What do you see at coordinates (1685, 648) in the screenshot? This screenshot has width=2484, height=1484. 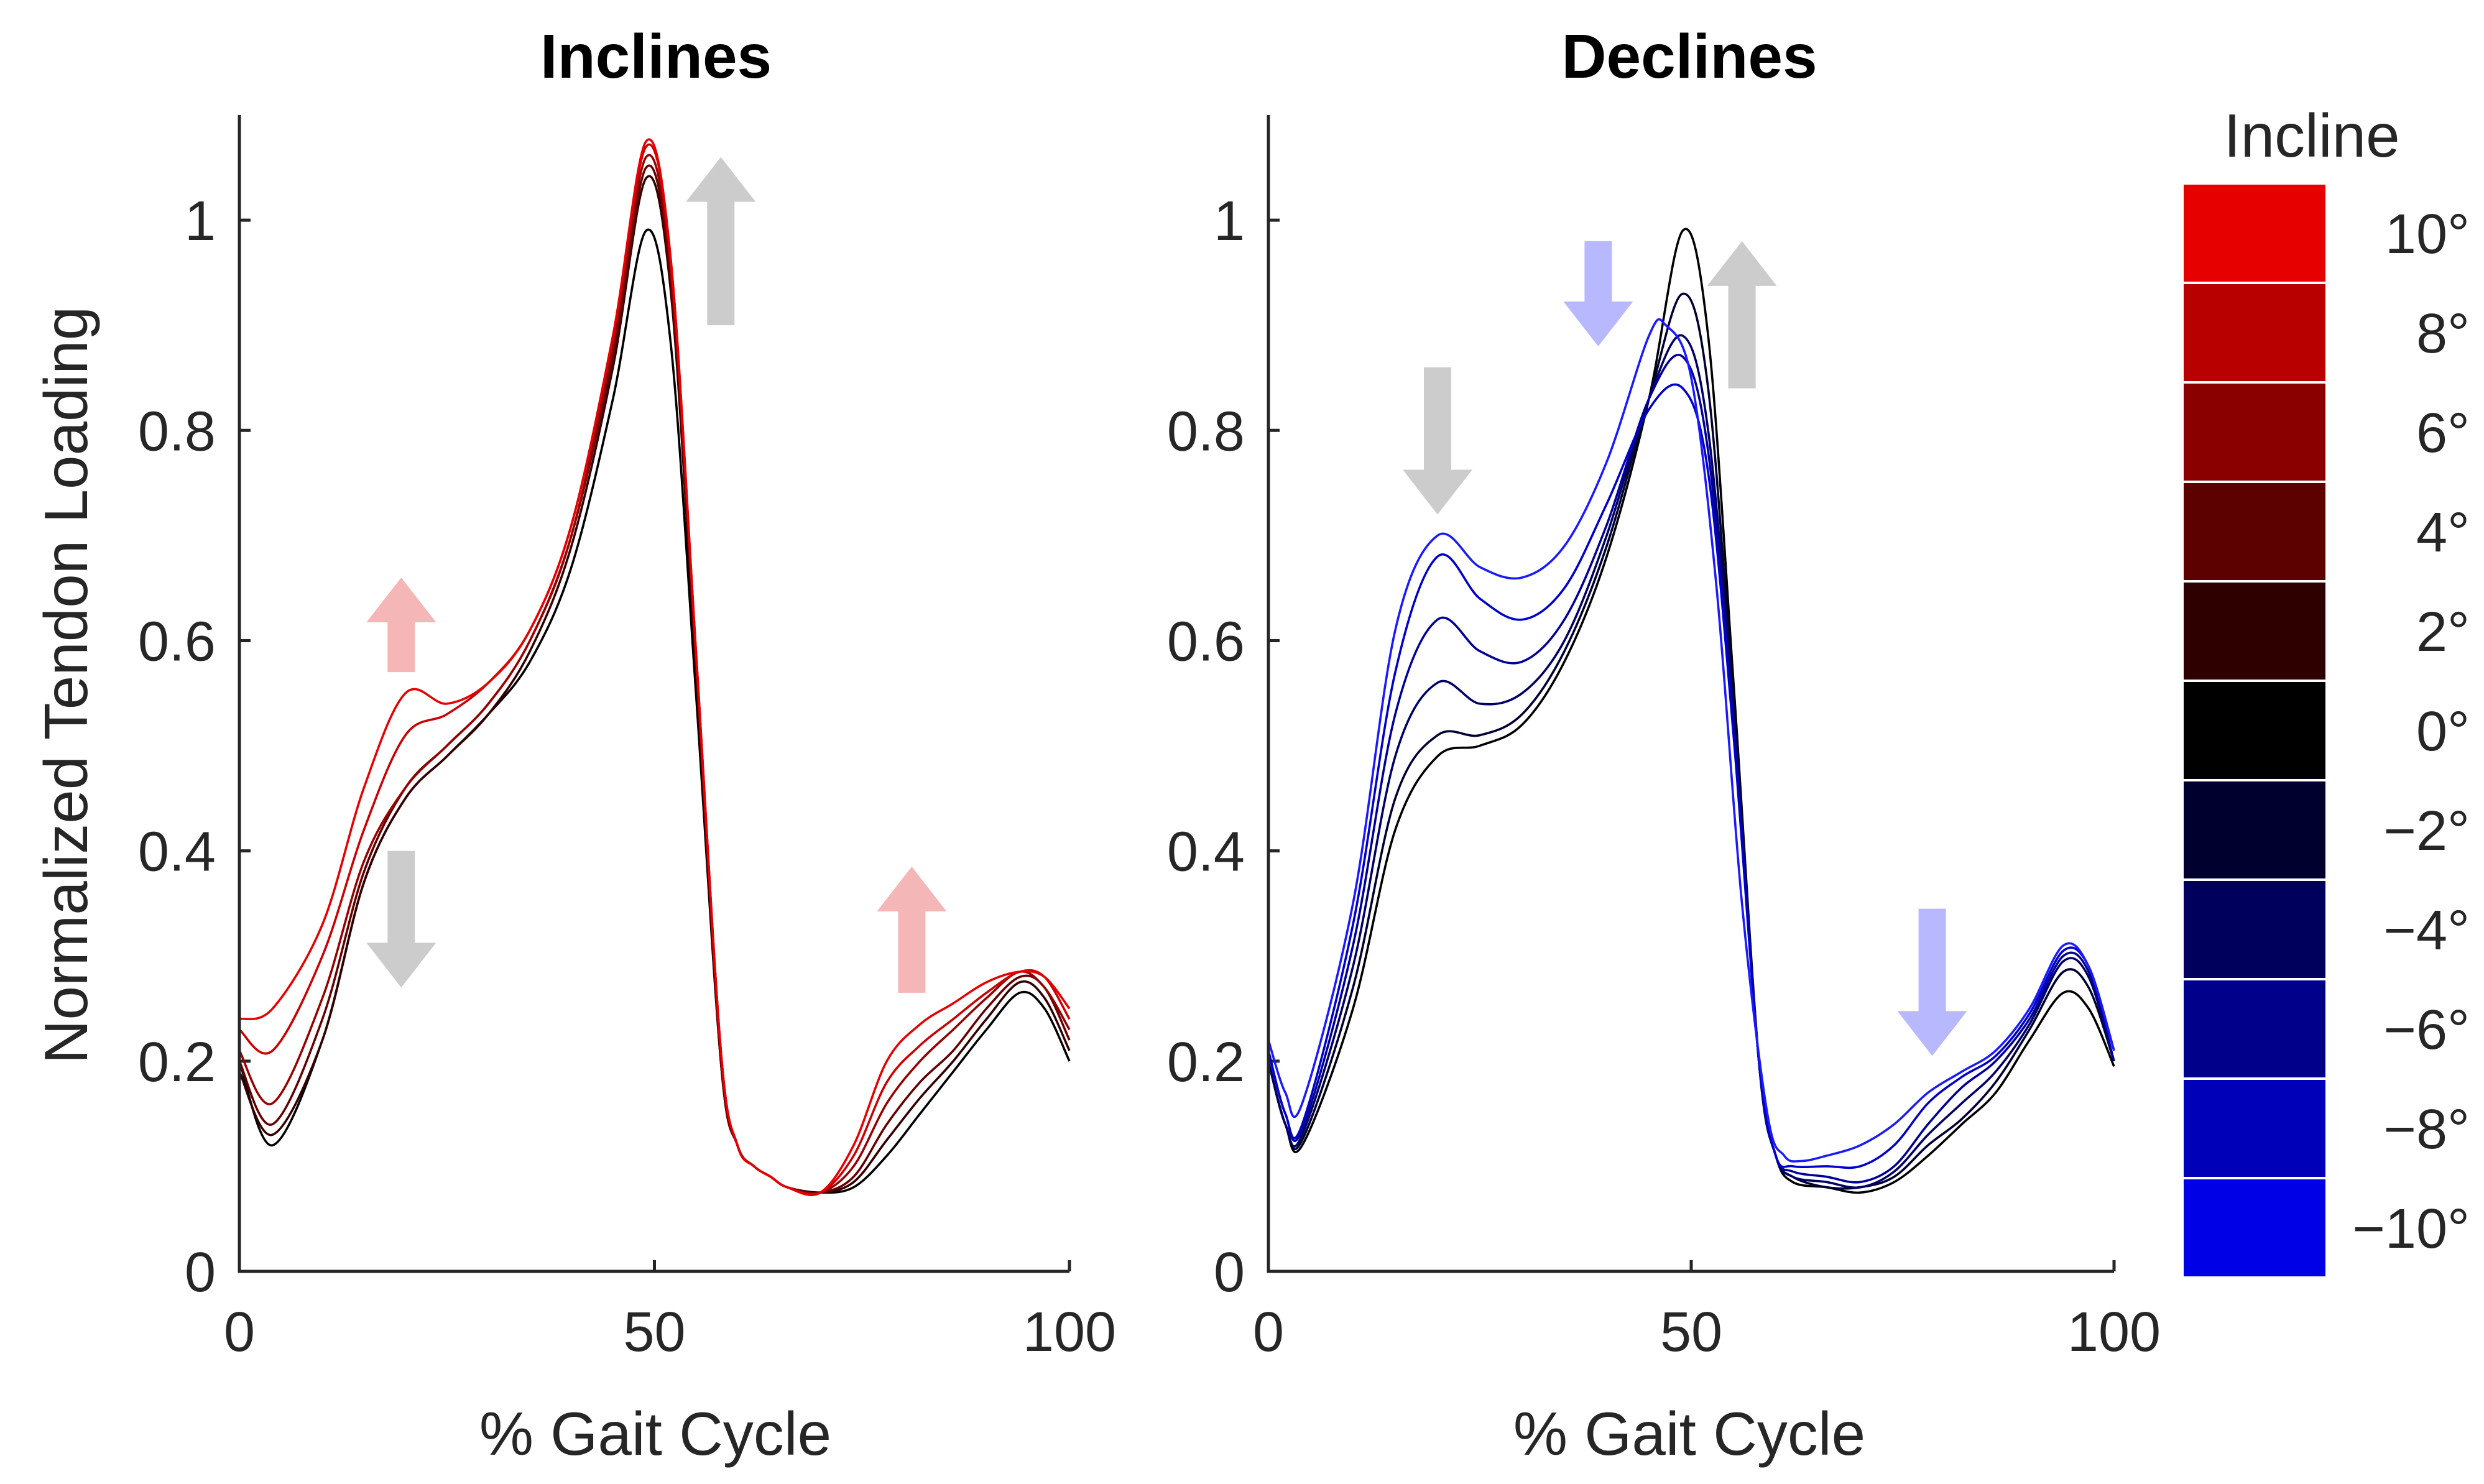 I see `declines-arrows` at bounding box center [1685, 648].